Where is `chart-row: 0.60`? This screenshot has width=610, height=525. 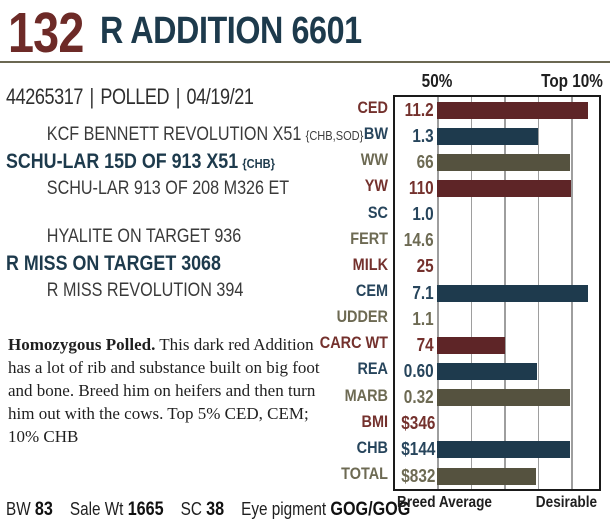
chart-row: 0.60 is located at coordinates (497, 371).